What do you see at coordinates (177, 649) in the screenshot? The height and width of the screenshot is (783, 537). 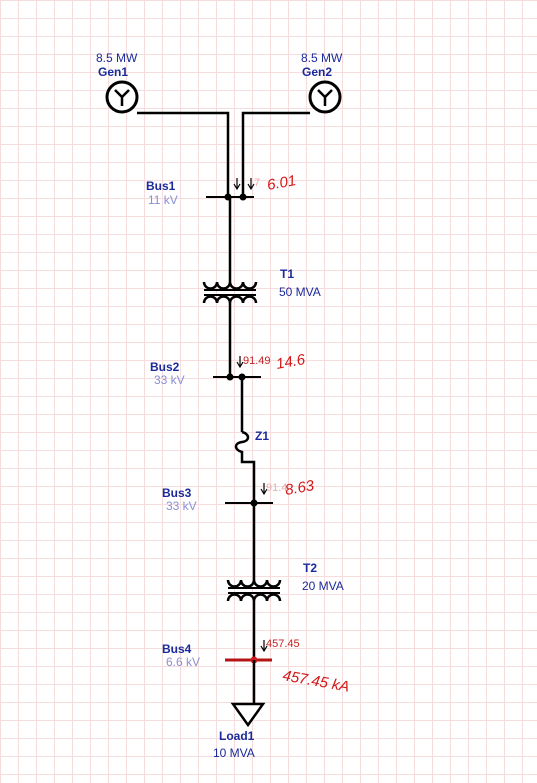 I see `bus4-name: Bus4` at bounding box center [177, 649].